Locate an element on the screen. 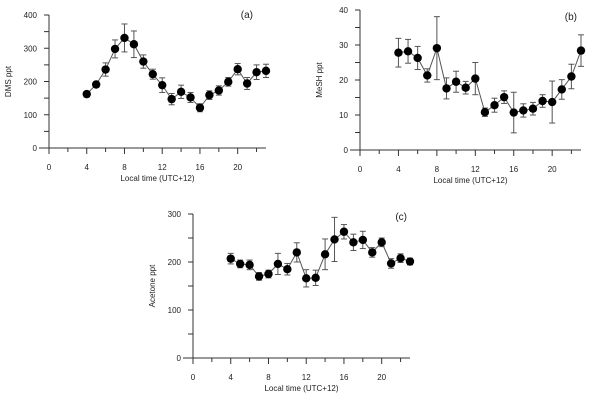 The width and height of the screenshot is (600, 400). x-tick-label: 12 is located at coordinates (162, 167).